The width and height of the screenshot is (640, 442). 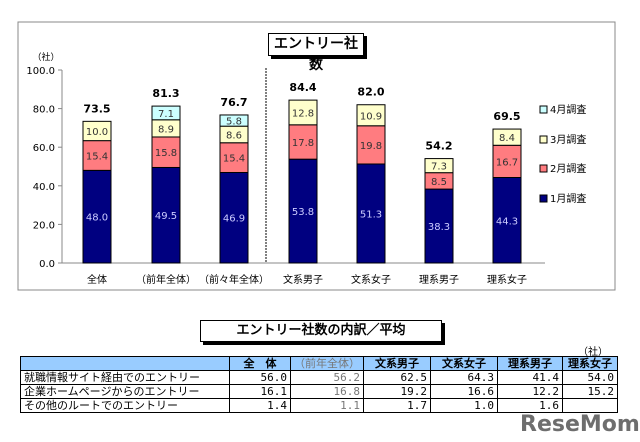 I want to click on header-cell: 理系男子, so click(x=530, y=363).